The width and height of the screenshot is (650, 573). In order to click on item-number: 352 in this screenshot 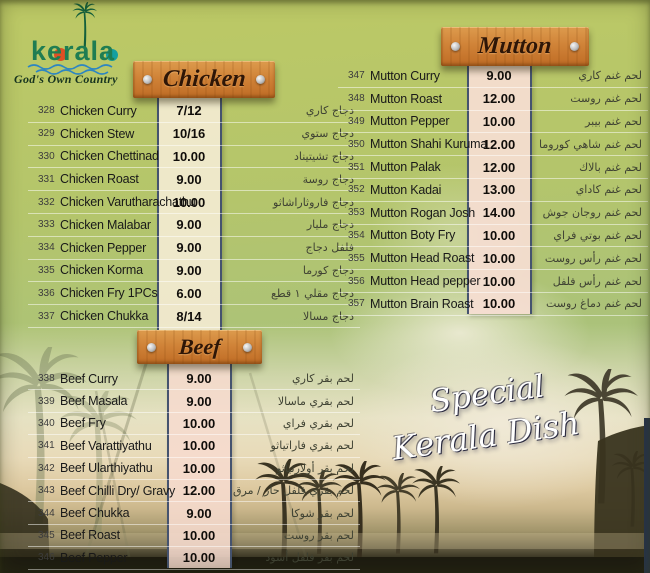, I will do `click(356, 190)`.